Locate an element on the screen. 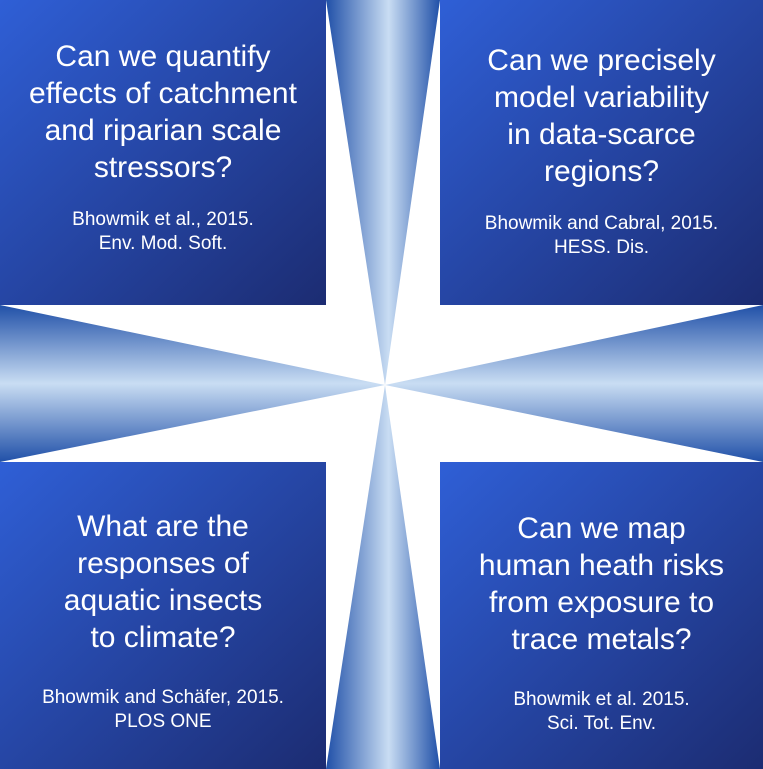 Image resolution: width=763 pixels, height=769 pixels. citation-text: Bhowmik and Schäfer, 2015. PLOS ONE is located at coordinates (163, 709).